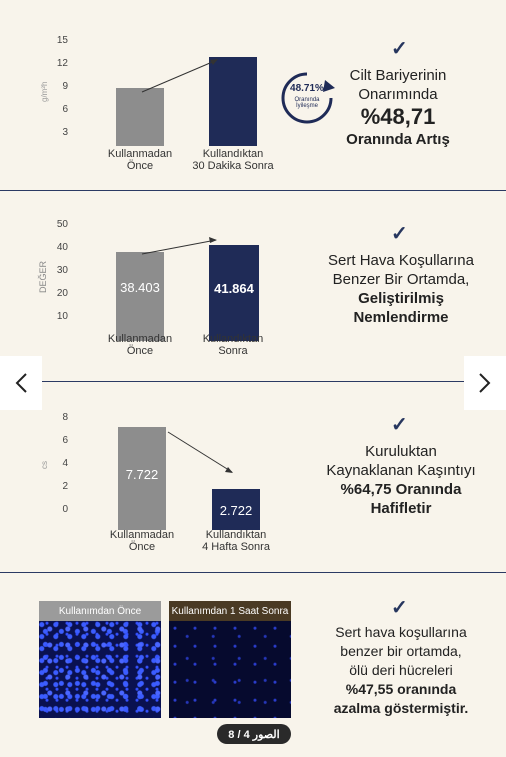 The height and width of the screenshot is (757, 506). I want to click on ytick: 2, so click(65, 486).